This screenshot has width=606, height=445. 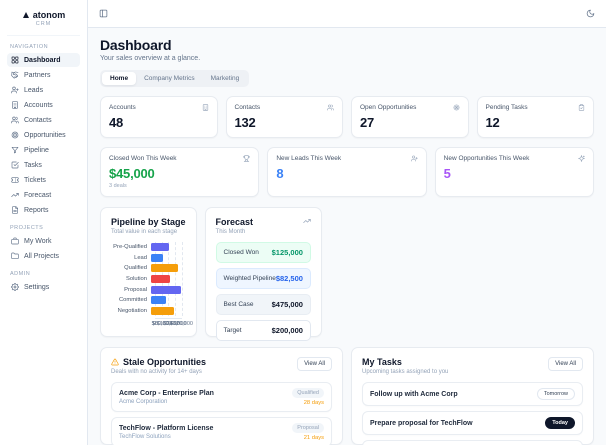 I want to click on week-stat-card-new-leads-this-week: New Leads This Week 8, so click(x=347, y=172).